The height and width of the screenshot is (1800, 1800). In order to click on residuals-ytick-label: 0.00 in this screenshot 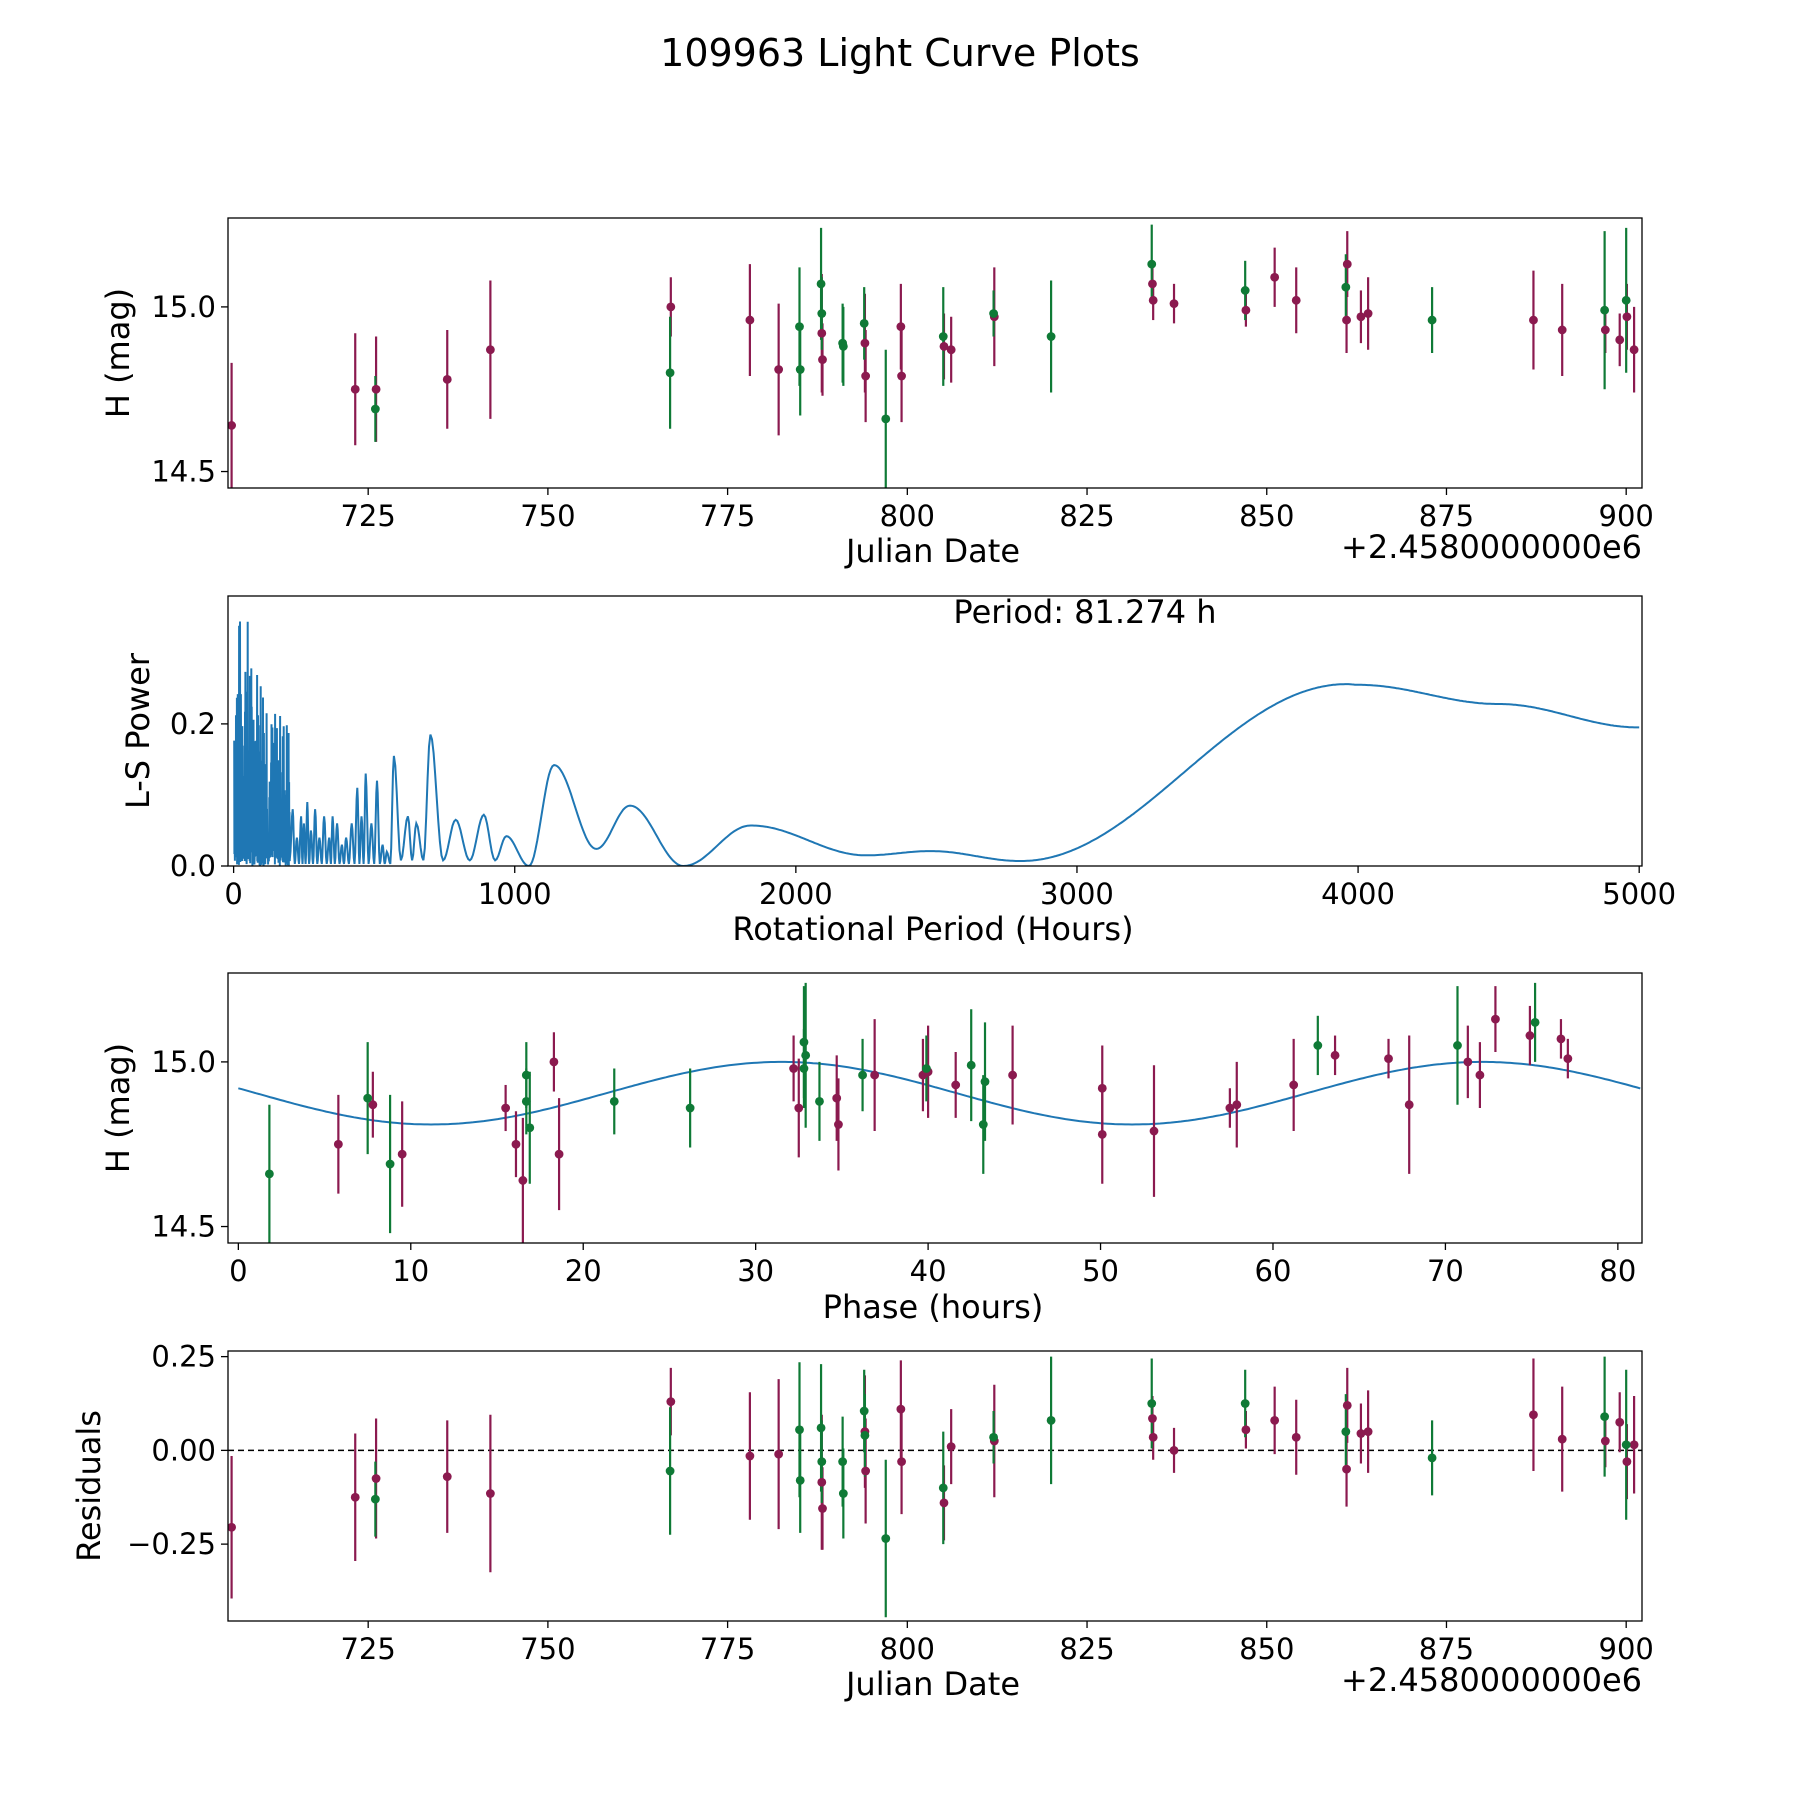, I will do `click(183, 1450)`.